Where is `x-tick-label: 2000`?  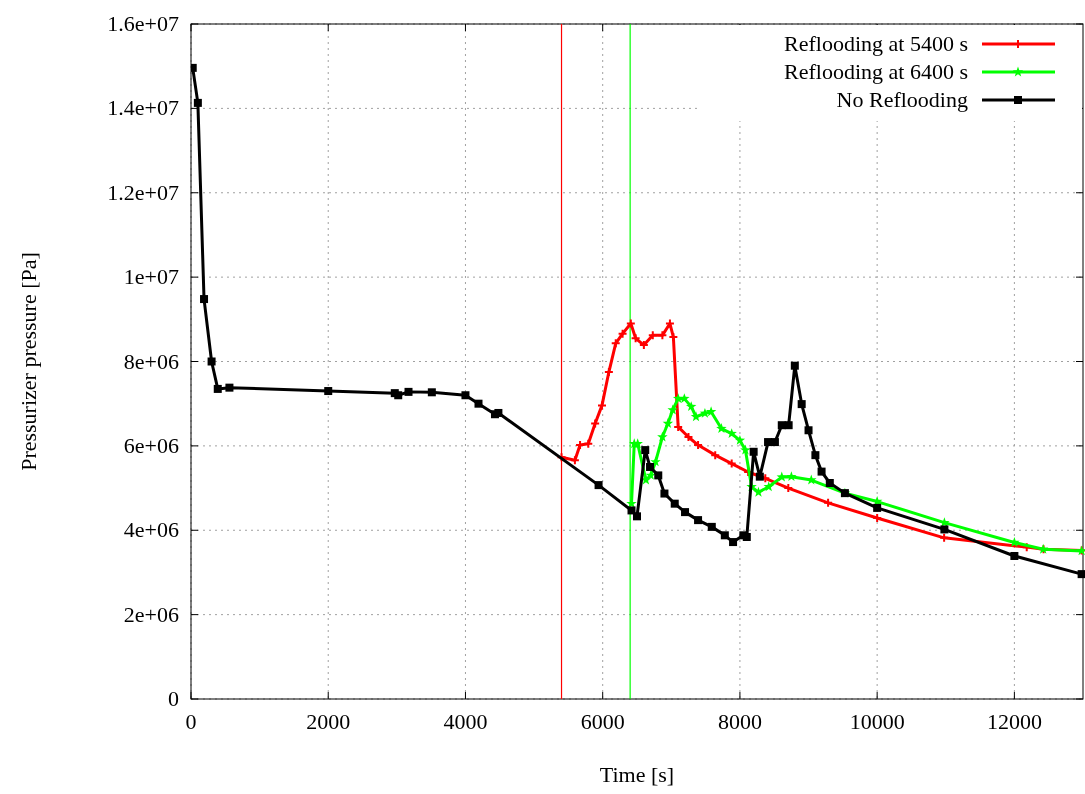 x-tick-label: 2000 is located at coordinates (328, 721).